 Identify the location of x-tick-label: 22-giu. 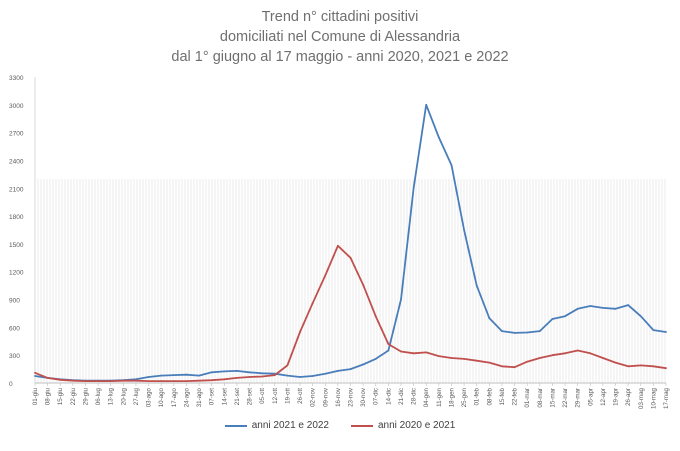
(73, 396).